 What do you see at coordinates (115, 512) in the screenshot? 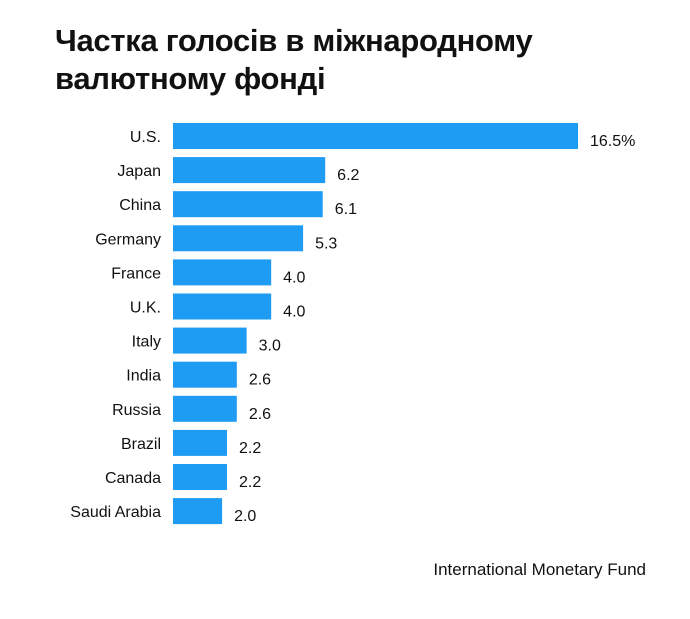
I see `category-label: Saudi Arabia` at bounding box center [115, 512].